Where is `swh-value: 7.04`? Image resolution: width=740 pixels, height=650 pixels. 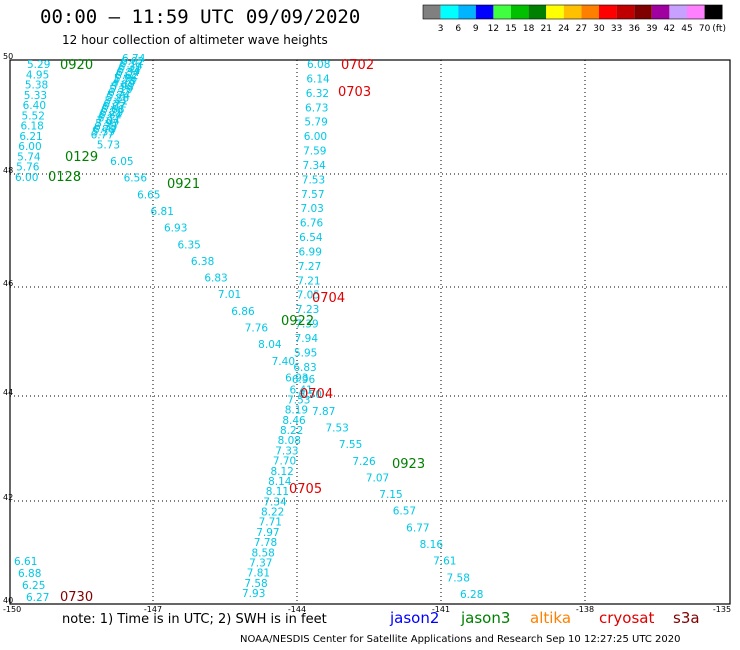
swh-value: 7.04 is located at coordinates (108, 121).